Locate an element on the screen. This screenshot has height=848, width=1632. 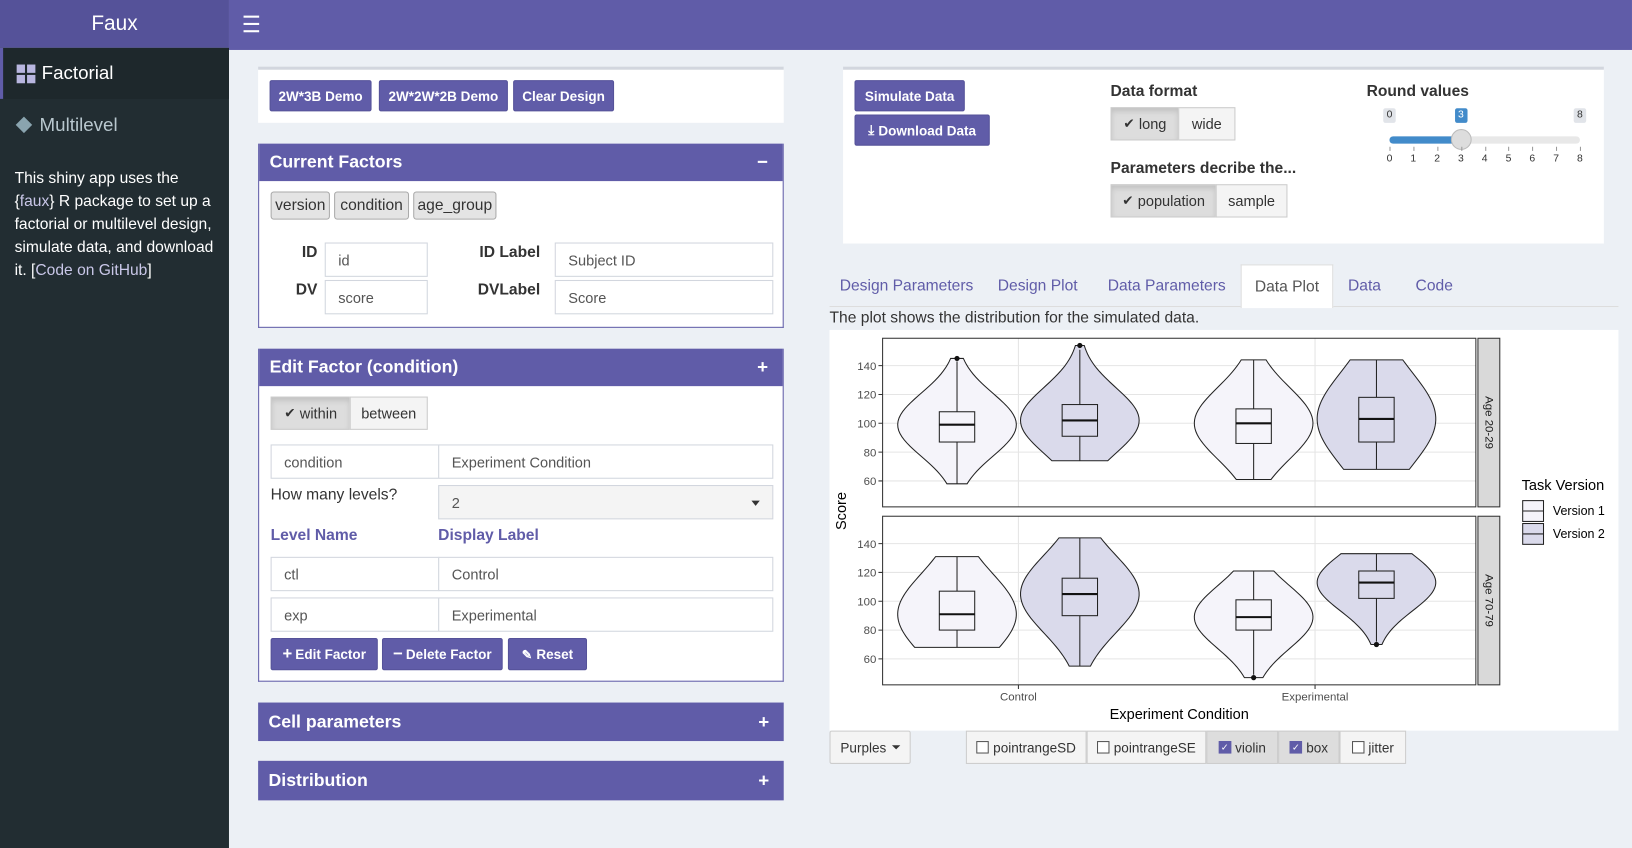
tab: Design Parameters is located at coordinates (906, 285).